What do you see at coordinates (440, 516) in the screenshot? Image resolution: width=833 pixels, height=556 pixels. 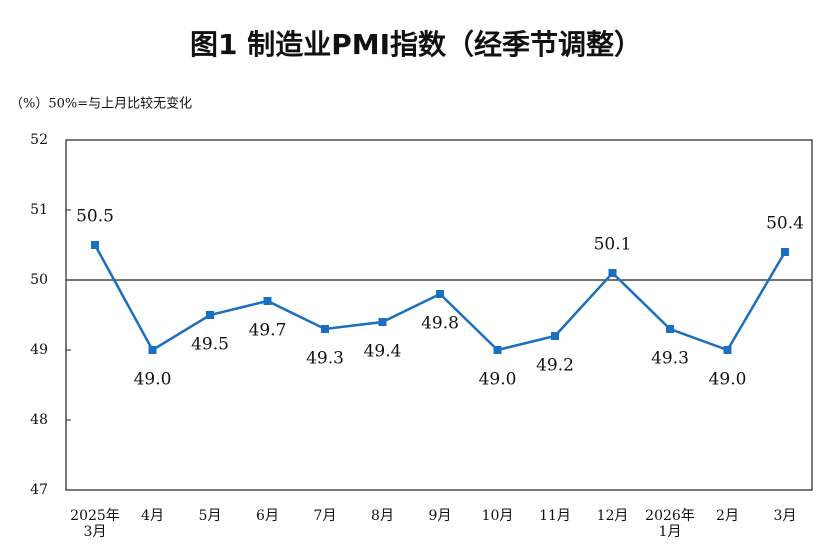 I see `x-tick-label: 9月` at bounding box center [440, 516].